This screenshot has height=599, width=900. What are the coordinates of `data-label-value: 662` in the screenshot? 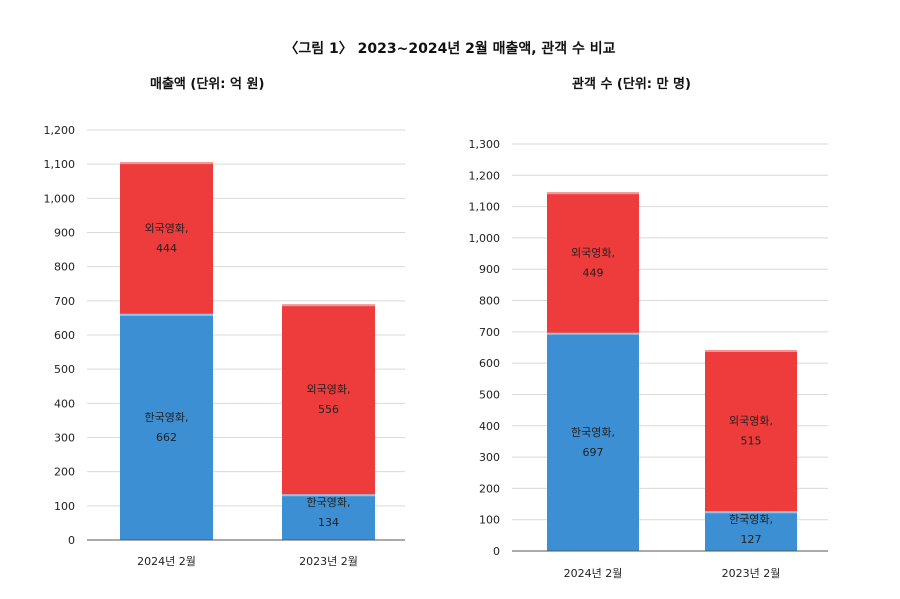 It's located at (166, 437).